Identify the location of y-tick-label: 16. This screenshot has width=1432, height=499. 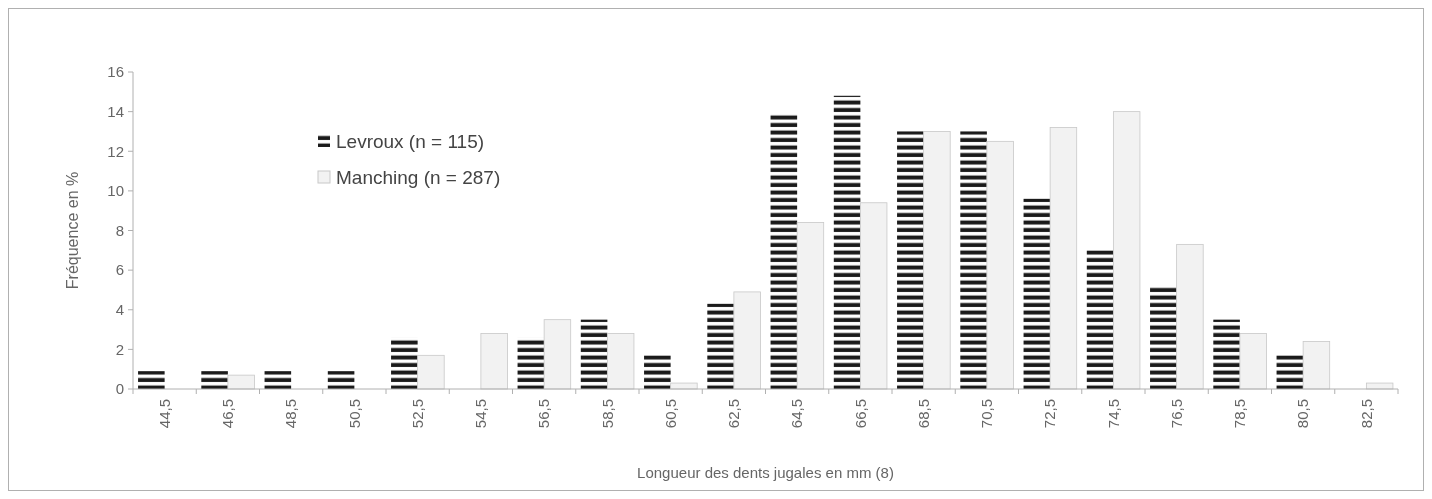
(115, 72).